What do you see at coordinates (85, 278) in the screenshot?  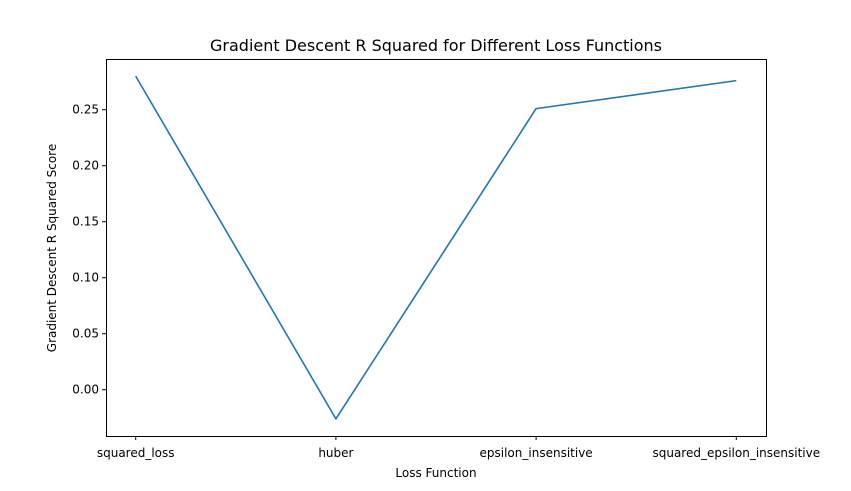 I see `y-tick-label: 0.10` at bounding box center [85, 278].